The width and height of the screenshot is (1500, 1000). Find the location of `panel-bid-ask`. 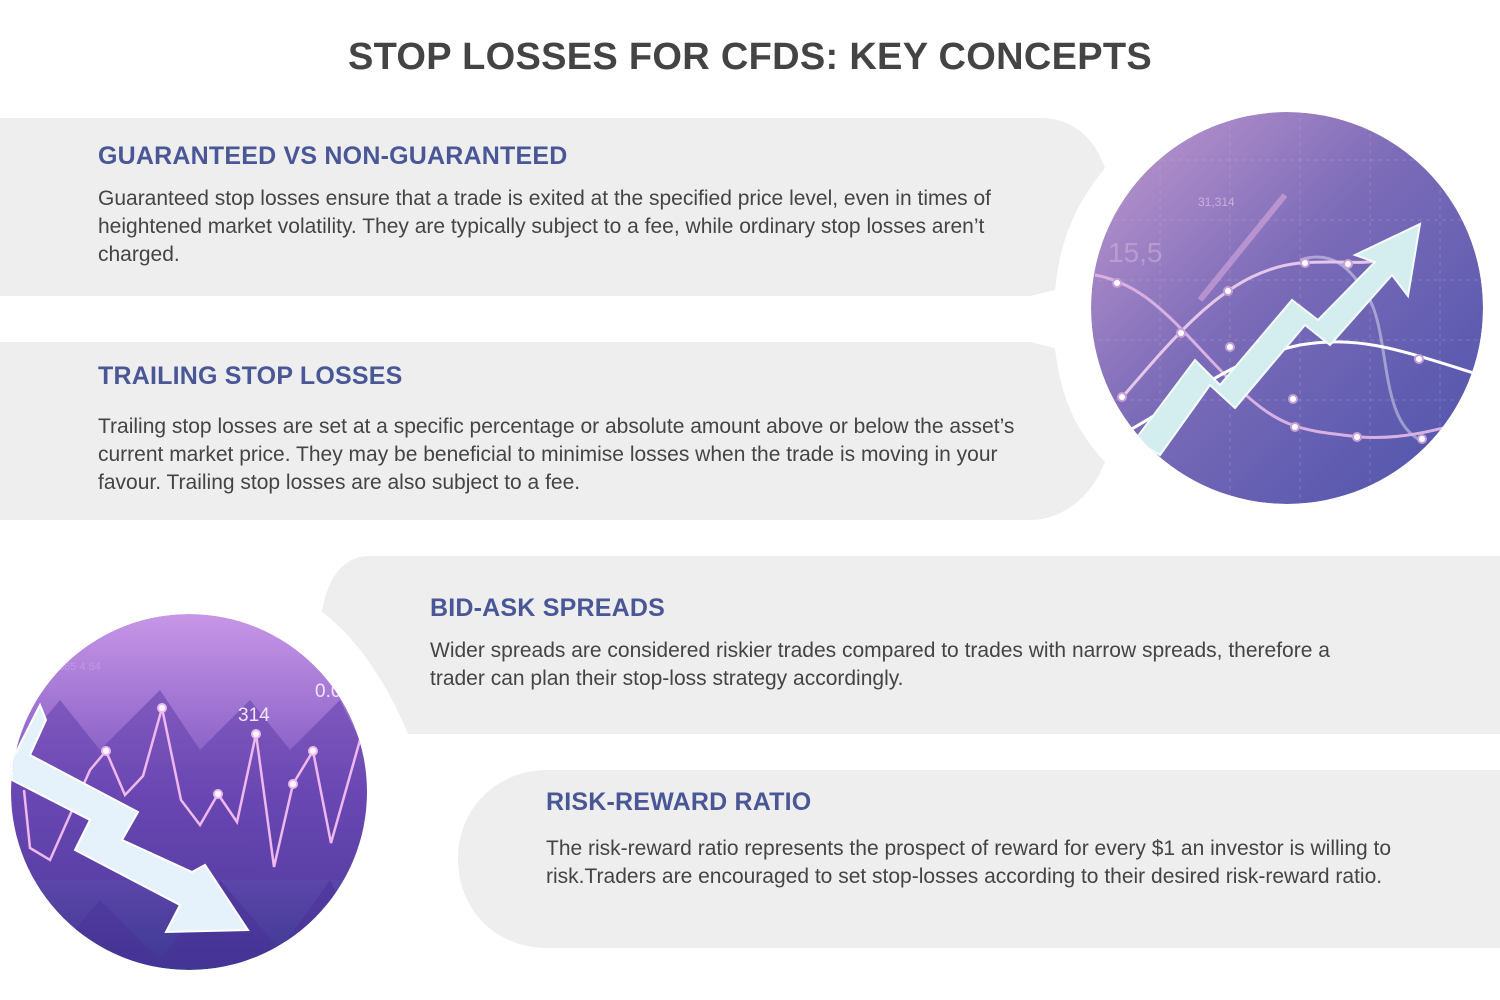

panel-bid-ask is located at coordinates (911, 645).